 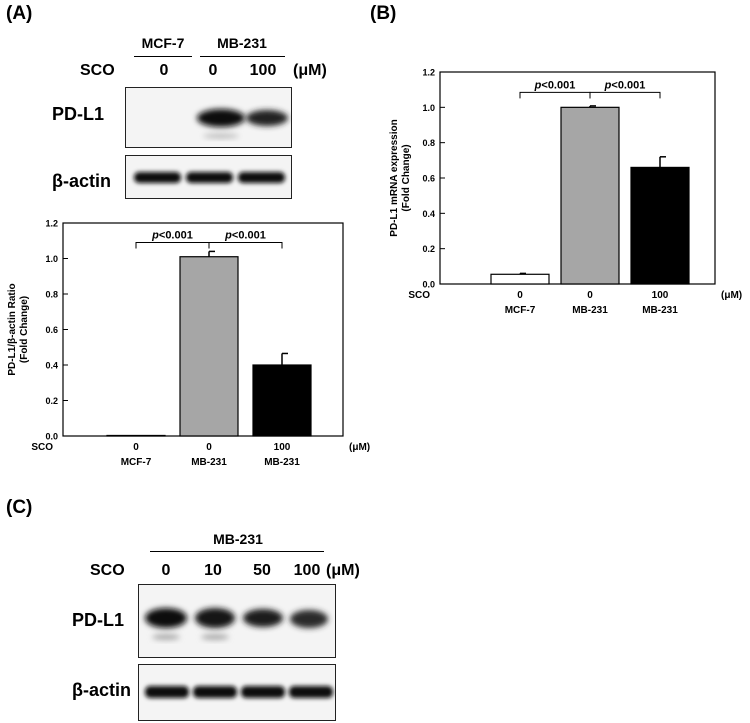 What do you see at coordinates (19, 13) in the screenshot?
I see `panel-a-label: (A)` at bounding box center [19, 13].